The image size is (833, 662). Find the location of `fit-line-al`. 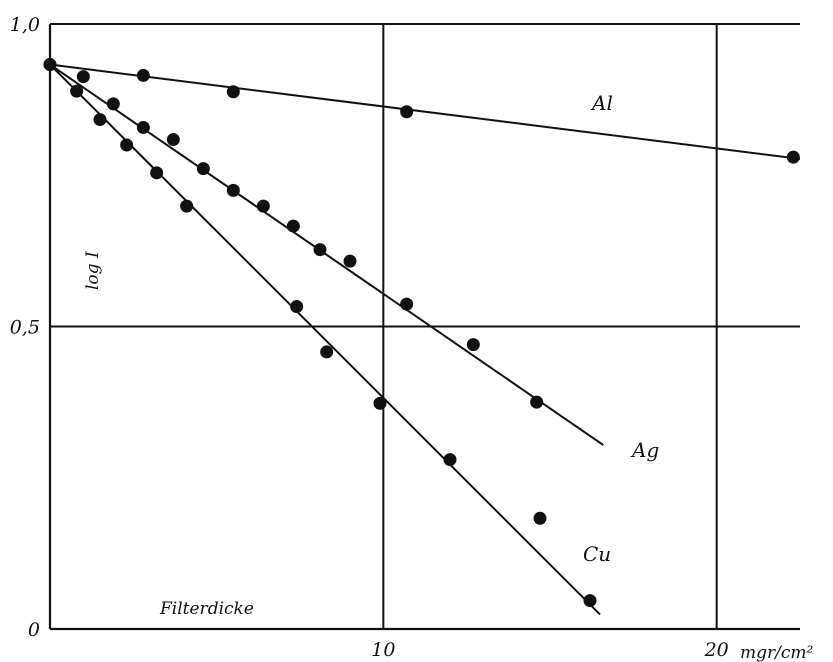

fit-line-al is located at coordinates (425, 111).